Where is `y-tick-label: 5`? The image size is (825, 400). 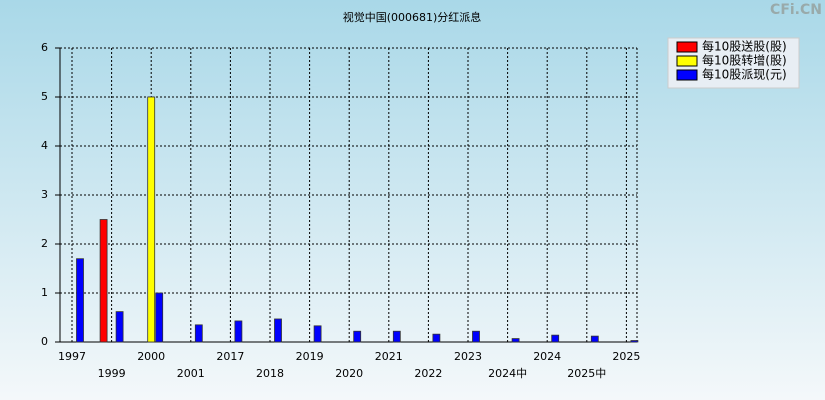 y-tick-label: 5 is located at coordinates (44, 96).